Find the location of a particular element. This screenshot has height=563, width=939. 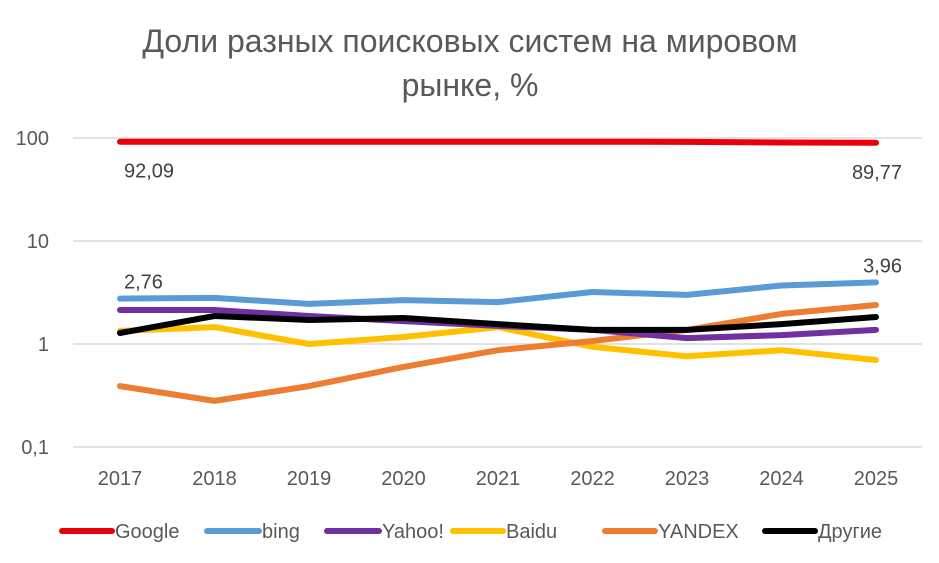

legend-label: bing is located at coordinates (281, 532).